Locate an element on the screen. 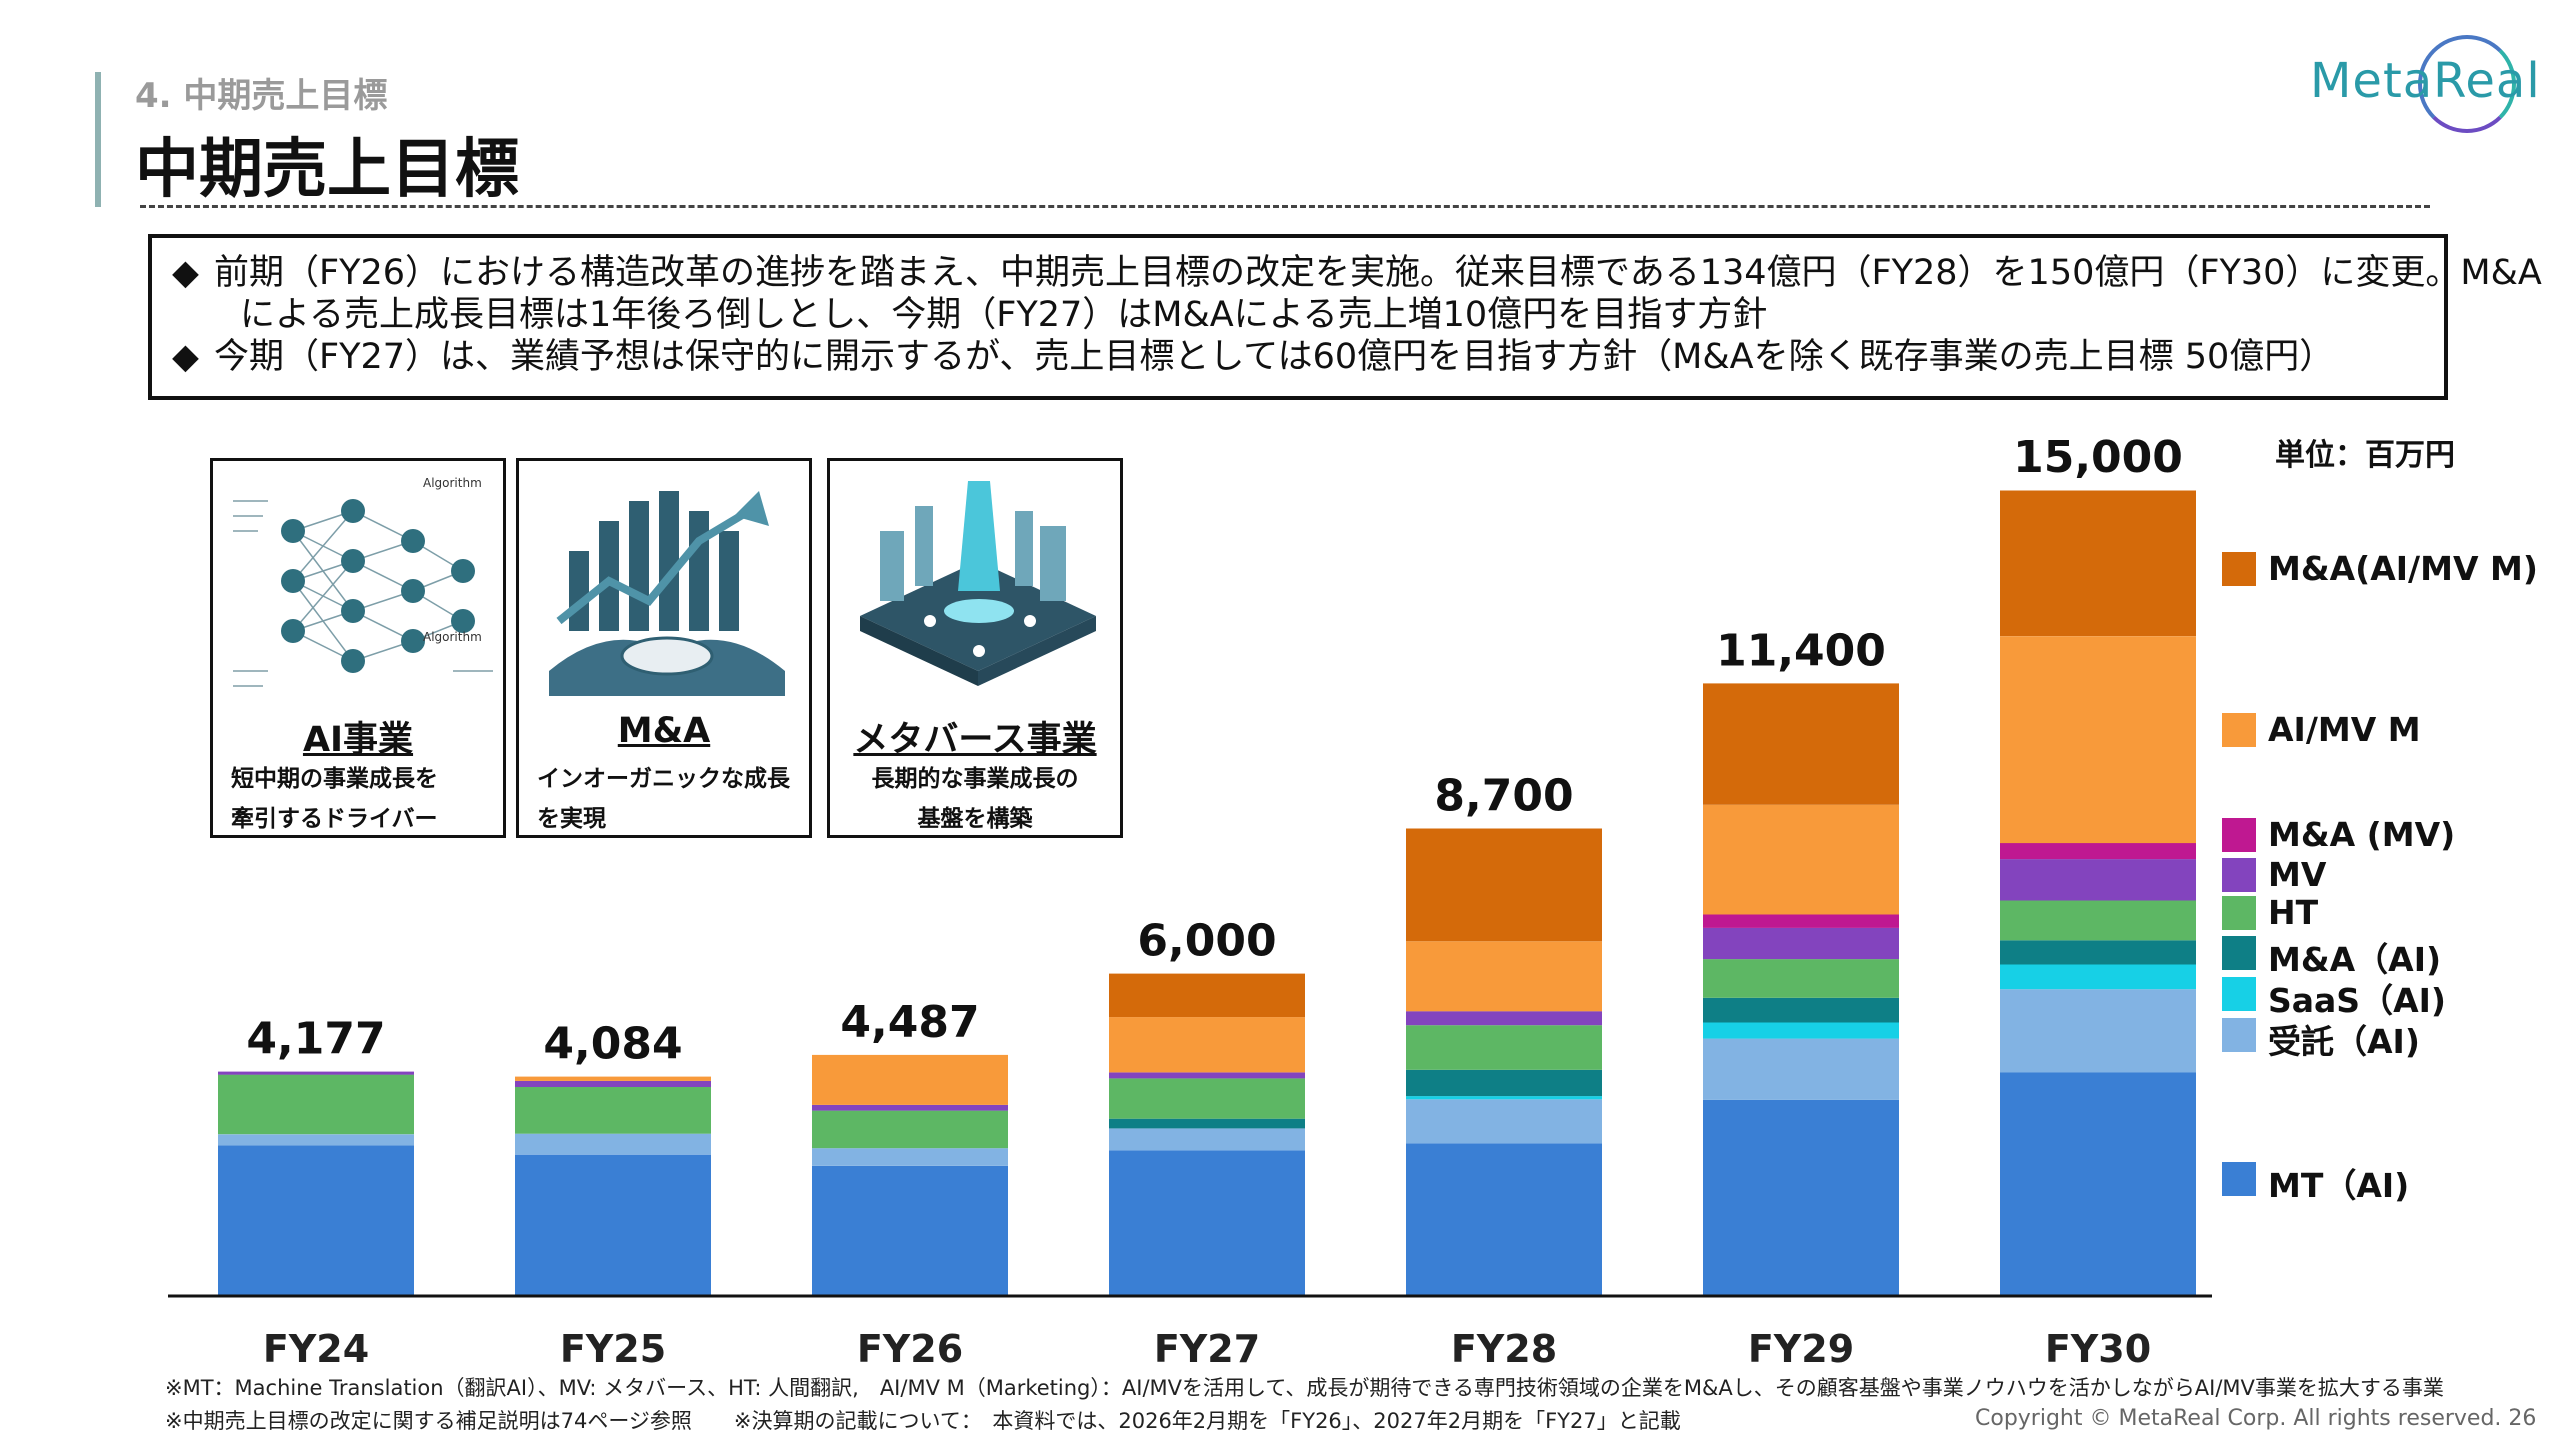 The height and width of the screenshot is (1440, 2560). company-logo: MetaReal is located at coordinates (2425, 90).